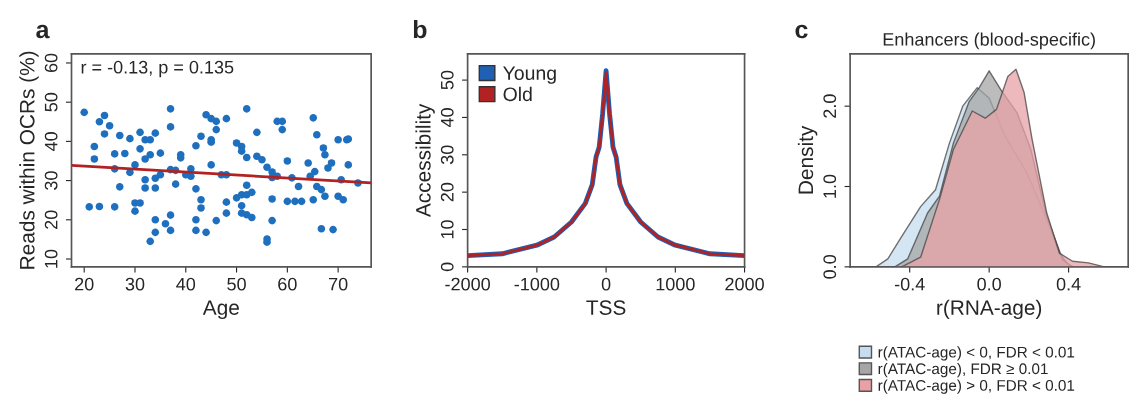  I want to click on legend-label: r(ATAC-age) < 0, FDR < 0.01, so click(976, 353).